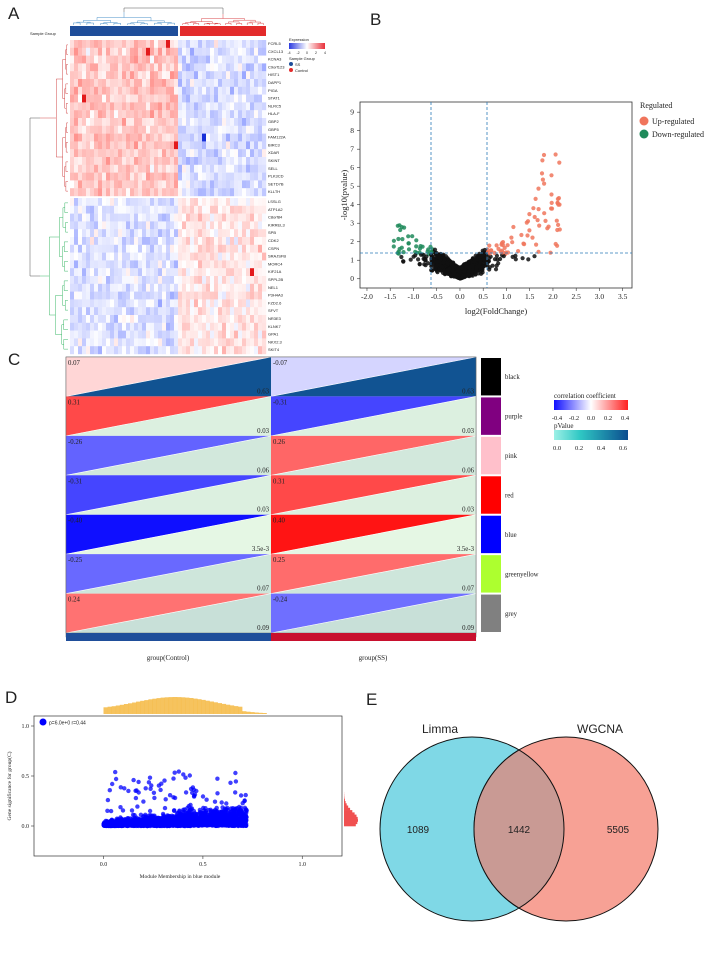  I want to click on heatmap-legend-tick: -4, so click(288, 53).